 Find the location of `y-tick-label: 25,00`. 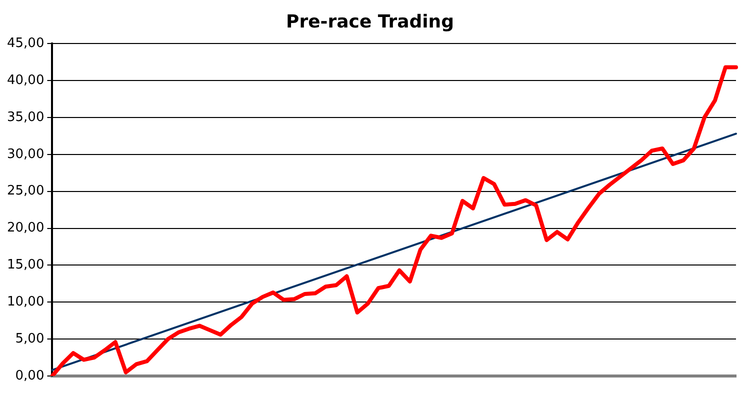

y-tick-label: 25,00 is located at coordinates (25, 191).